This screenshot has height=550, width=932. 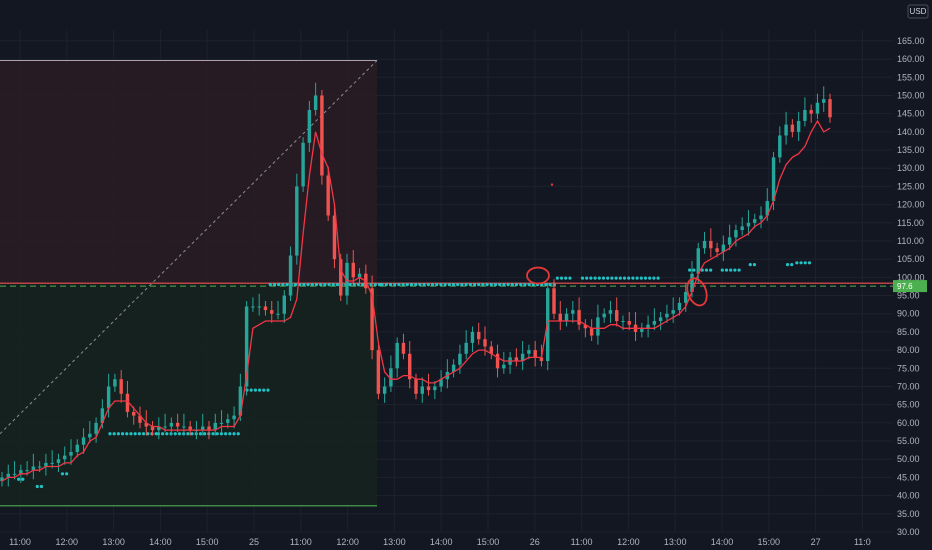 I want to click on y-tick-label: 60.00, so click(x=908, y=423).